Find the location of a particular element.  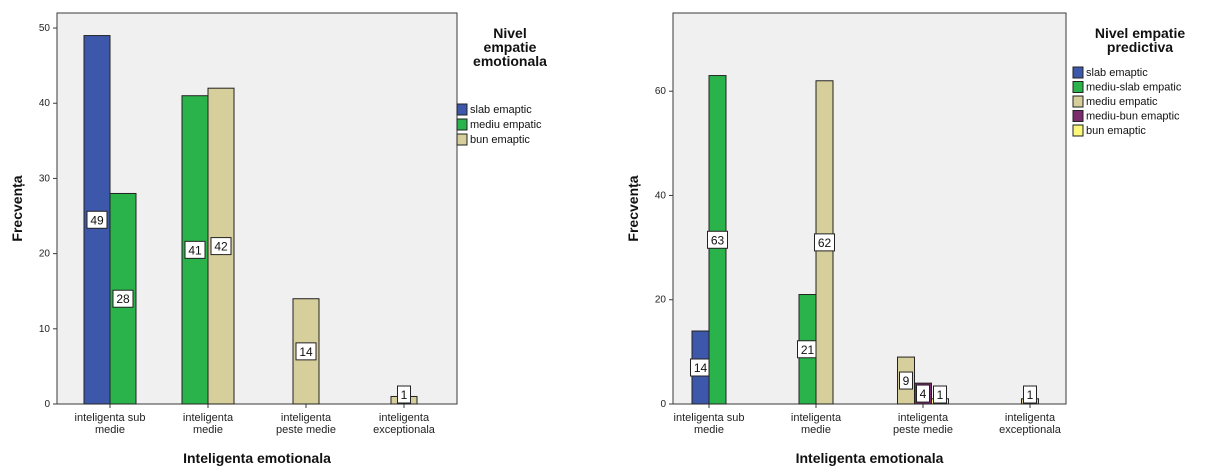

data-label: 63 is located at coordinates (718, 240).